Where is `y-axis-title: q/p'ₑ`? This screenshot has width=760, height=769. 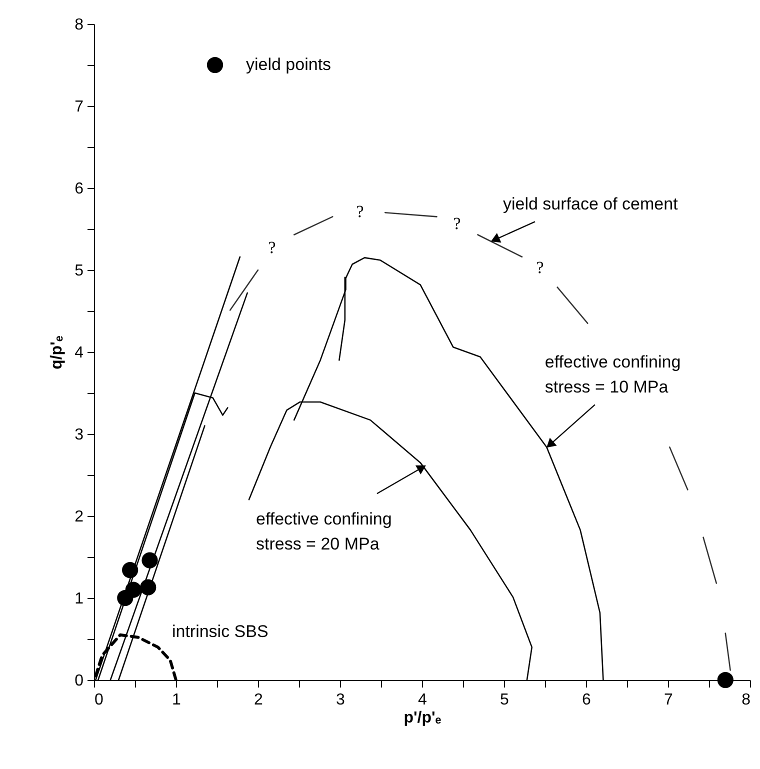 y-axis-title: q/p'ₑ is located at coordinates (57, 353).